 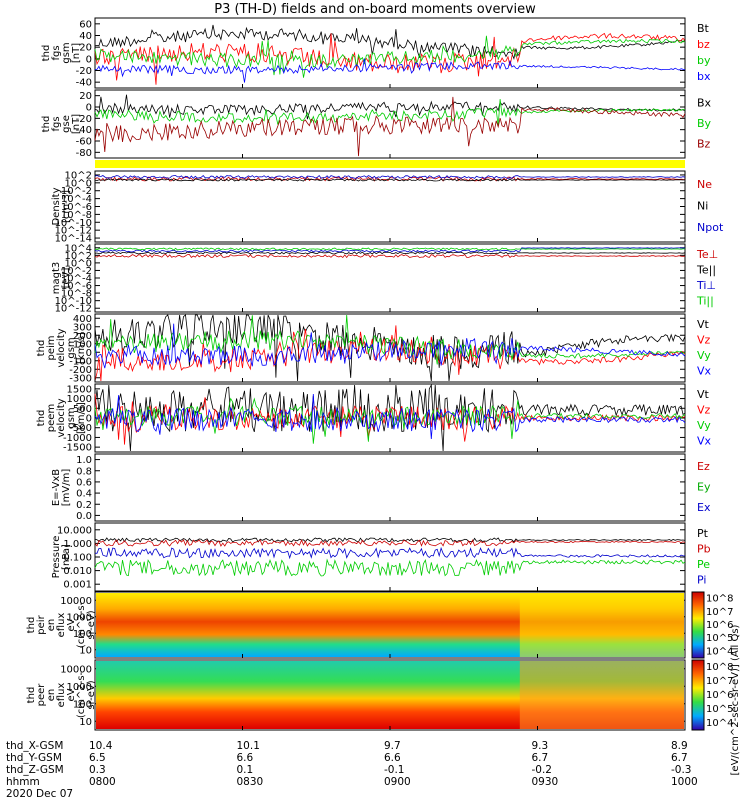 I want to click on ytick-label-efield-3: 0.4, so click(x=84, y=494).